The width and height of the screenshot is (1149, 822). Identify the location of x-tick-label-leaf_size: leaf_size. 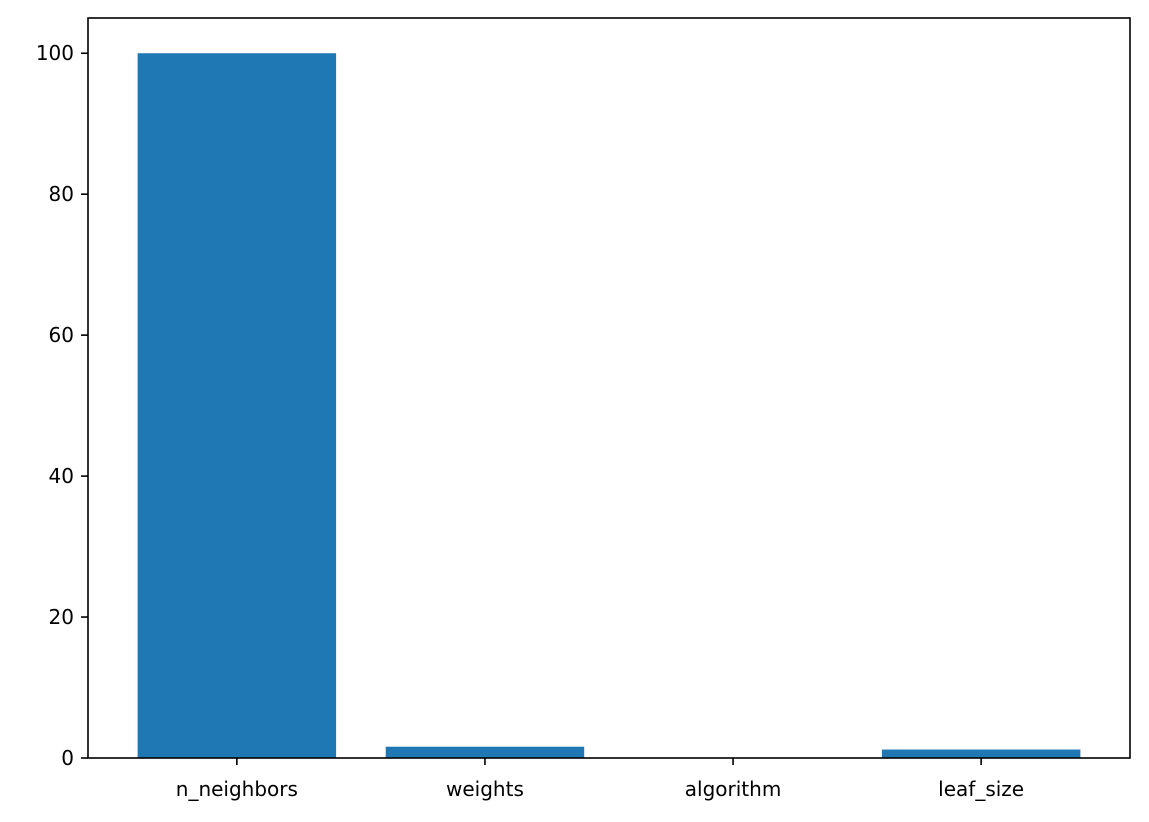
(981, 789).